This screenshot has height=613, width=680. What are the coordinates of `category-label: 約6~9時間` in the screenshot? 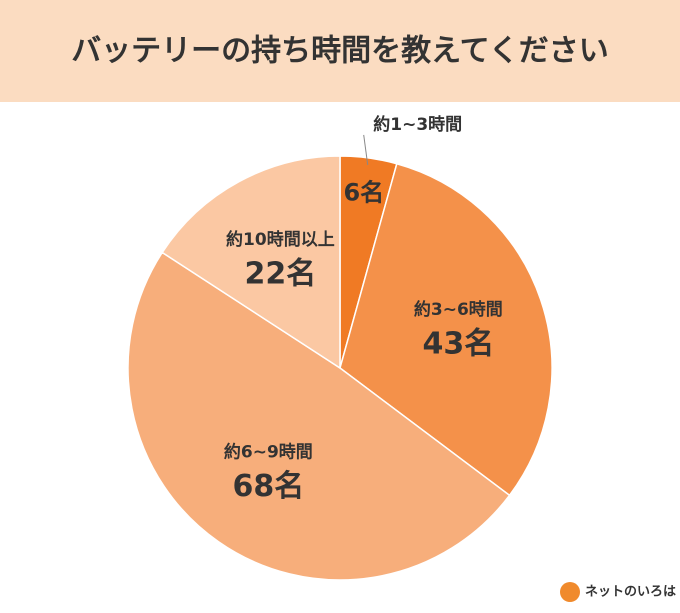 It's located at (268, 451).